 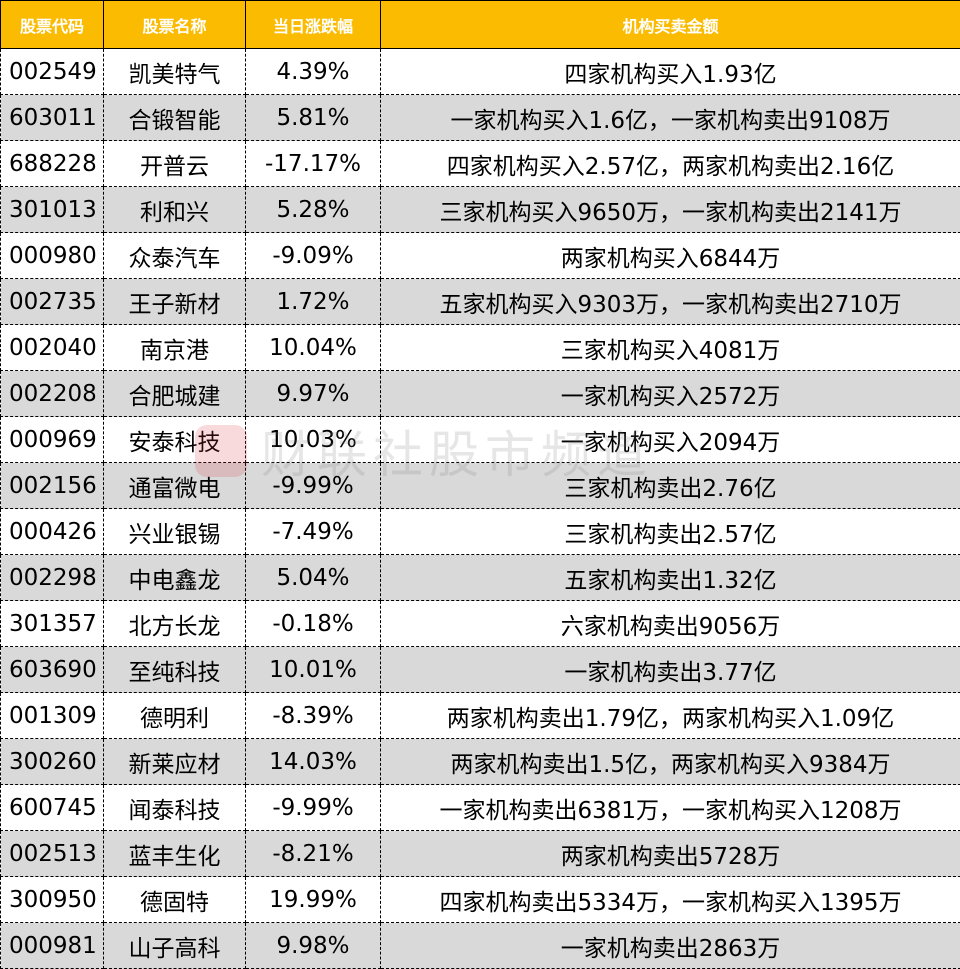 What do you see at coordinates (175, 118) in the screenshot?
I see `stock-name: 合锻智能` at bounding box center [175, 118].